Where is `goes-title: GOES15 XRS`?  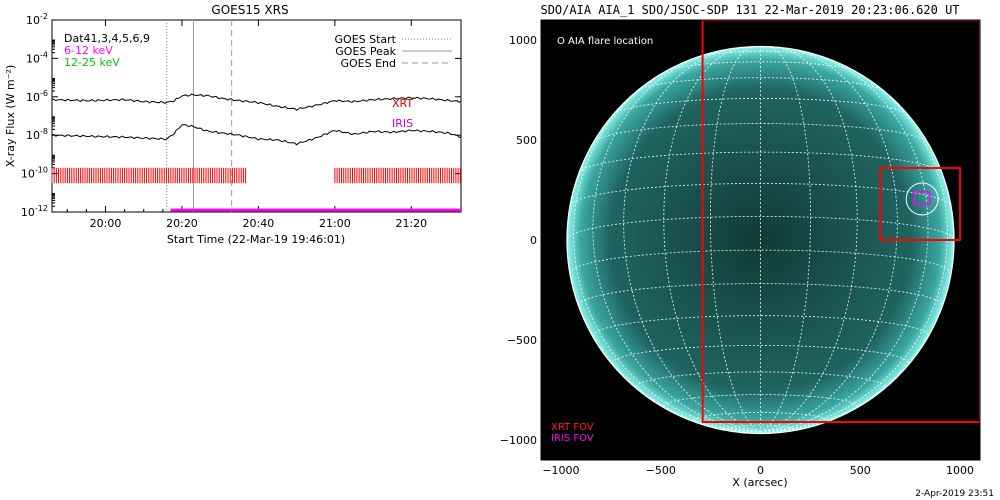 goes-title: GOES15 XRS is located at coordinates (249, 10).